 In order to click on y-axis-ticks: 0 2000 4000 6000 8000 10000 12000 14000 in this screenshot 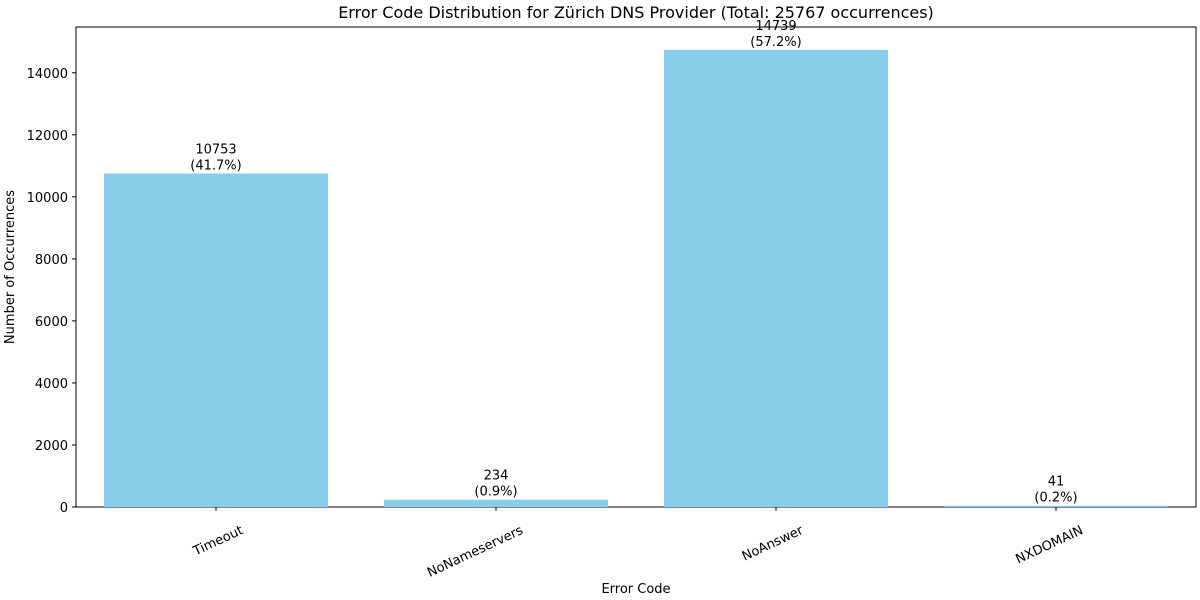, I will do `click(51, 291)`.